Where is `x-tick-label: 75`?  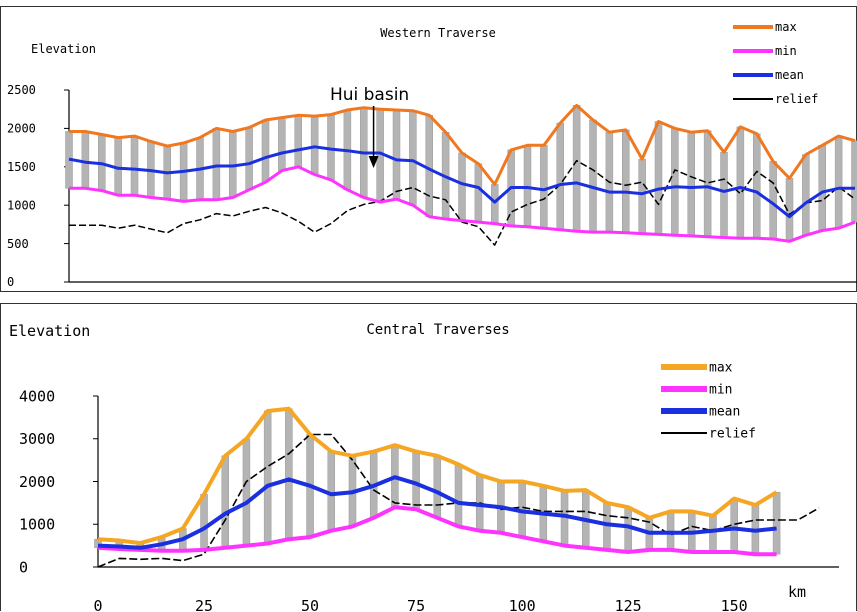 x-tick-label: 75 is located at coordinates (416, 604).